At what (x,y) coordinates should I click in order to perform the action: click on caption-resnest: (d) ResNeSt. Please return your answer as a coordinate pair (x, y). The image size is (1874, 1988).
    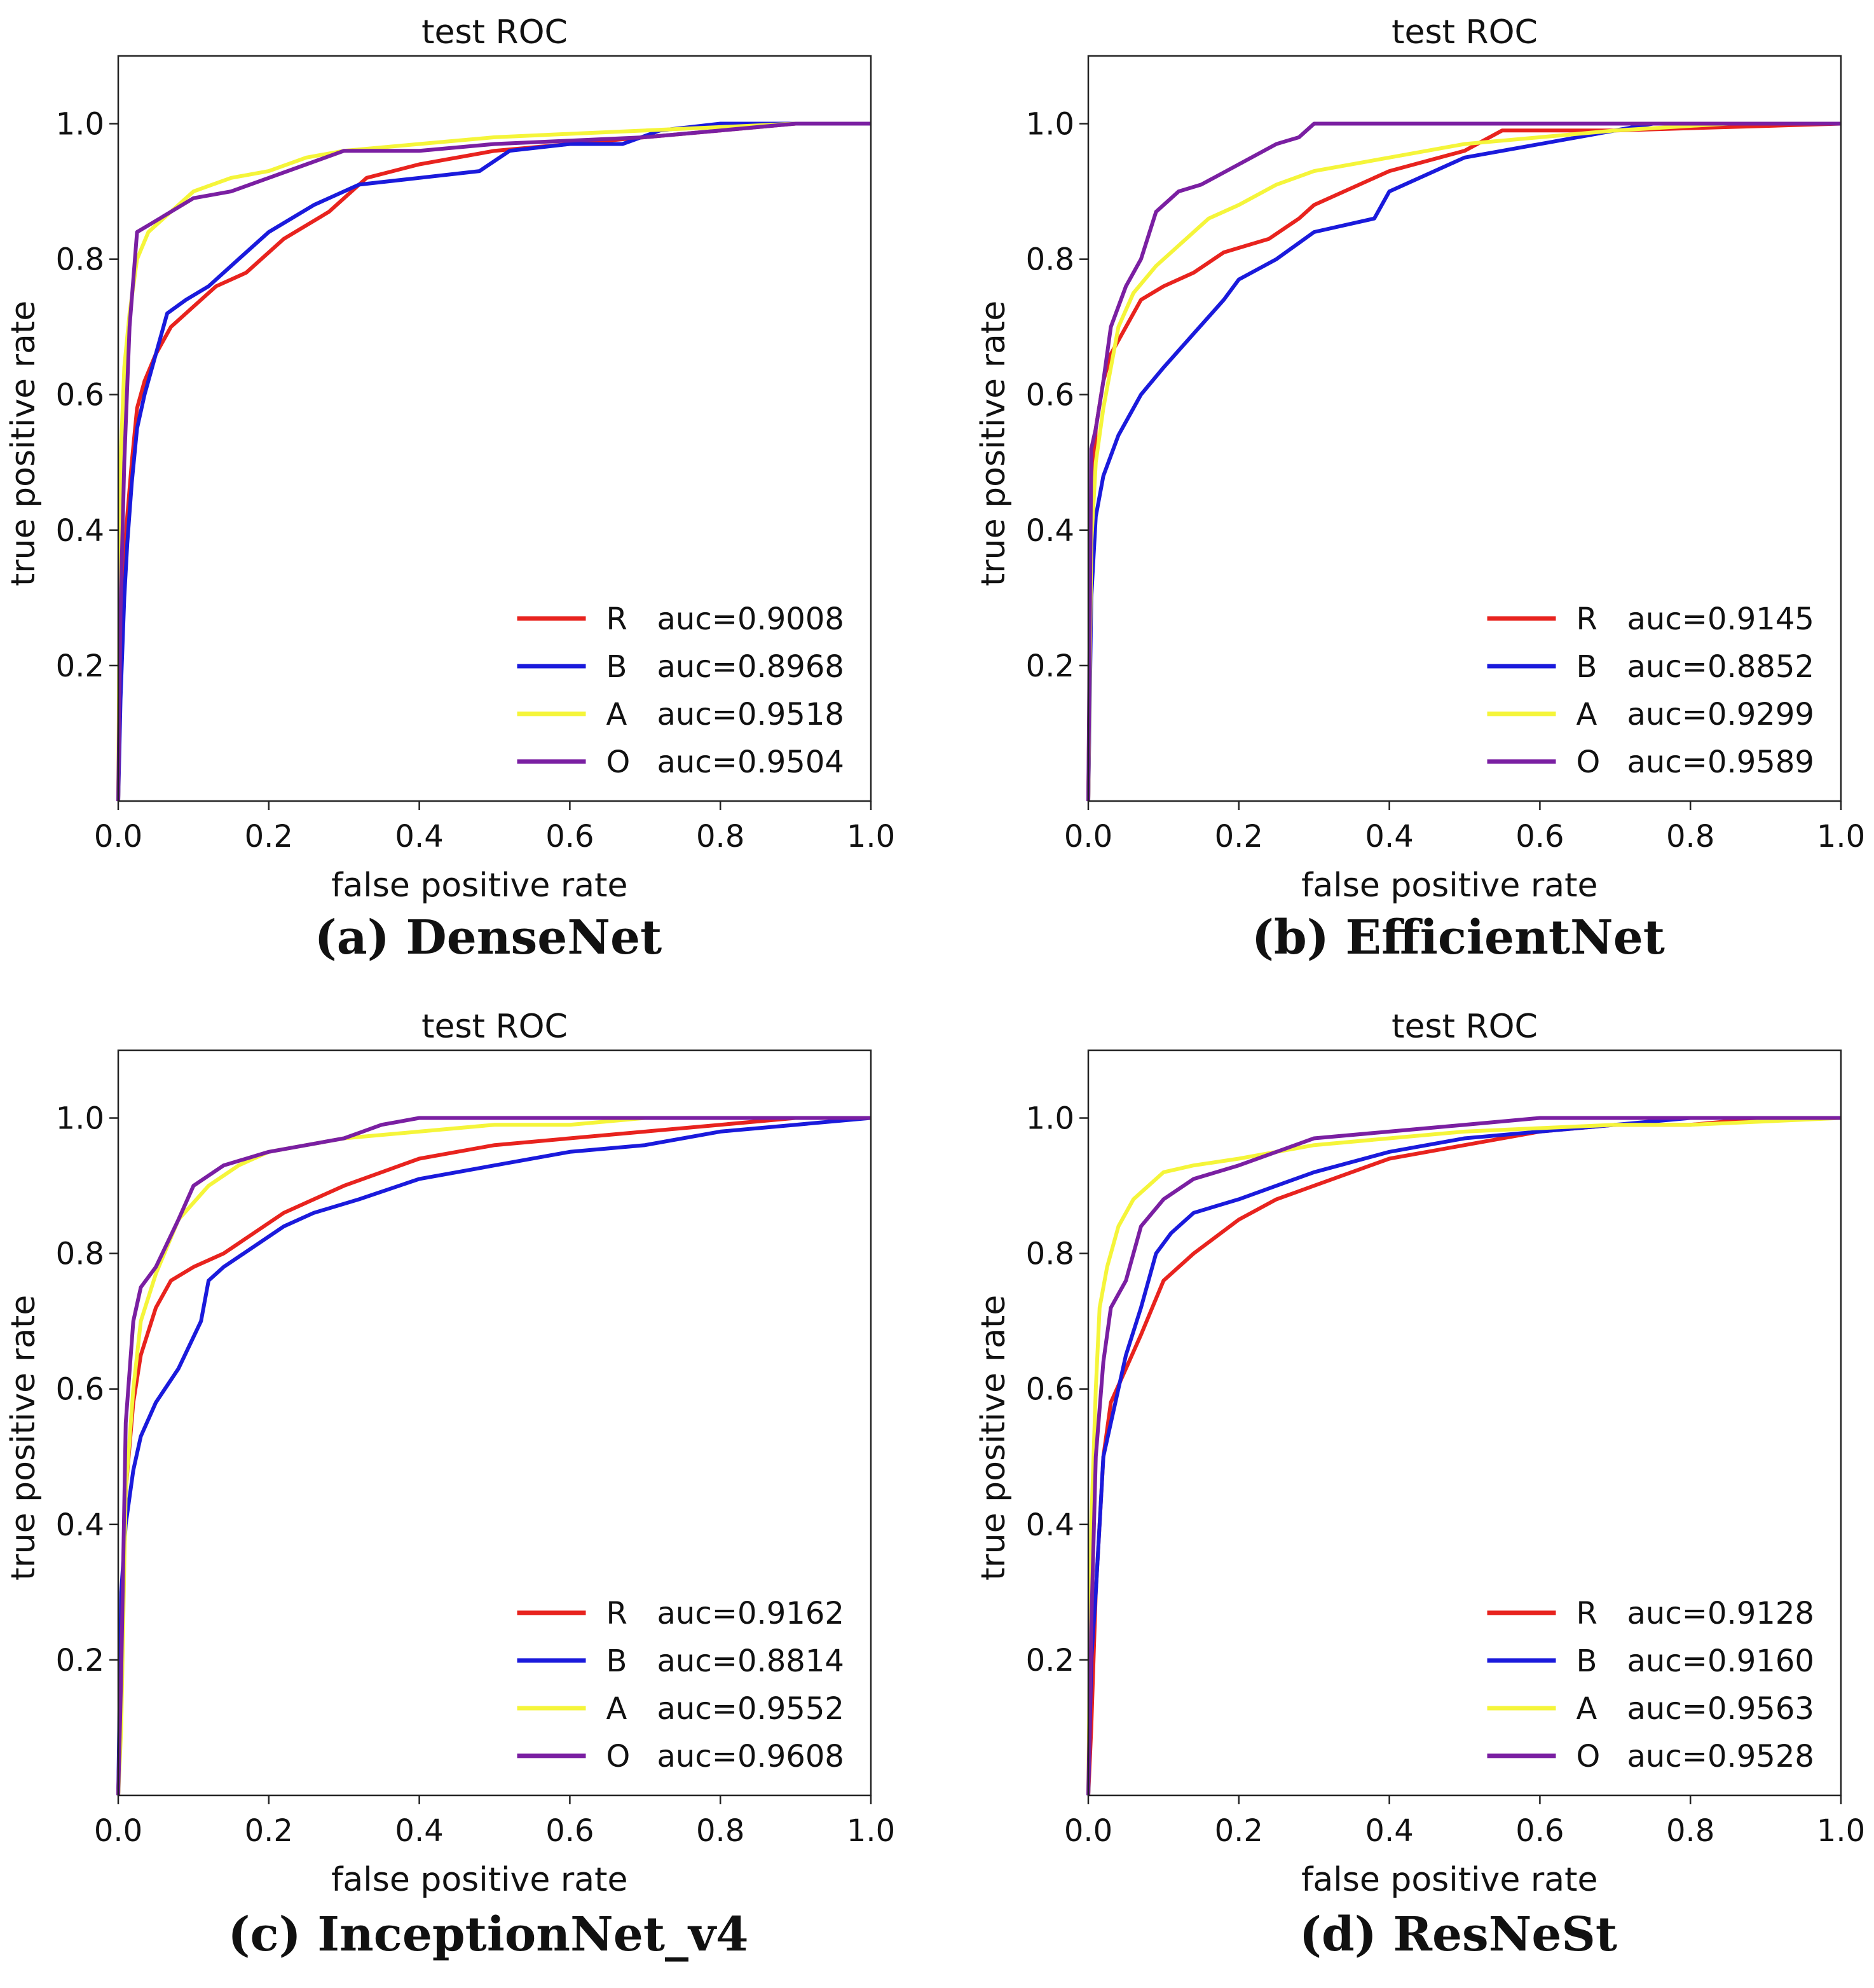
    Looking at the image, I should click on (1459, 1934).